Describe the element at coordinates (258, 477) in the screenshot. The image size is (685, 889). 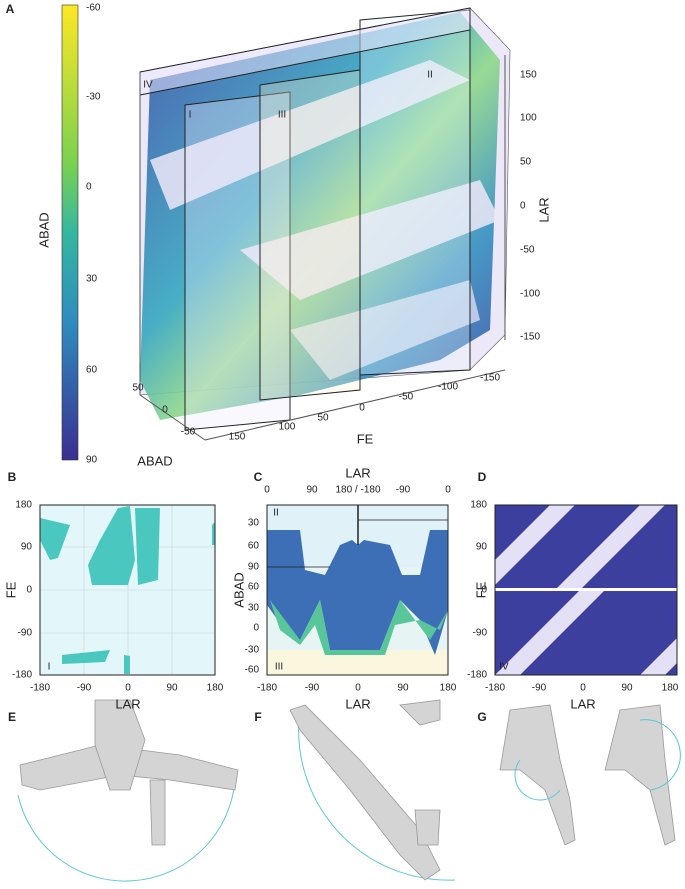
I see `label: C` at that location.